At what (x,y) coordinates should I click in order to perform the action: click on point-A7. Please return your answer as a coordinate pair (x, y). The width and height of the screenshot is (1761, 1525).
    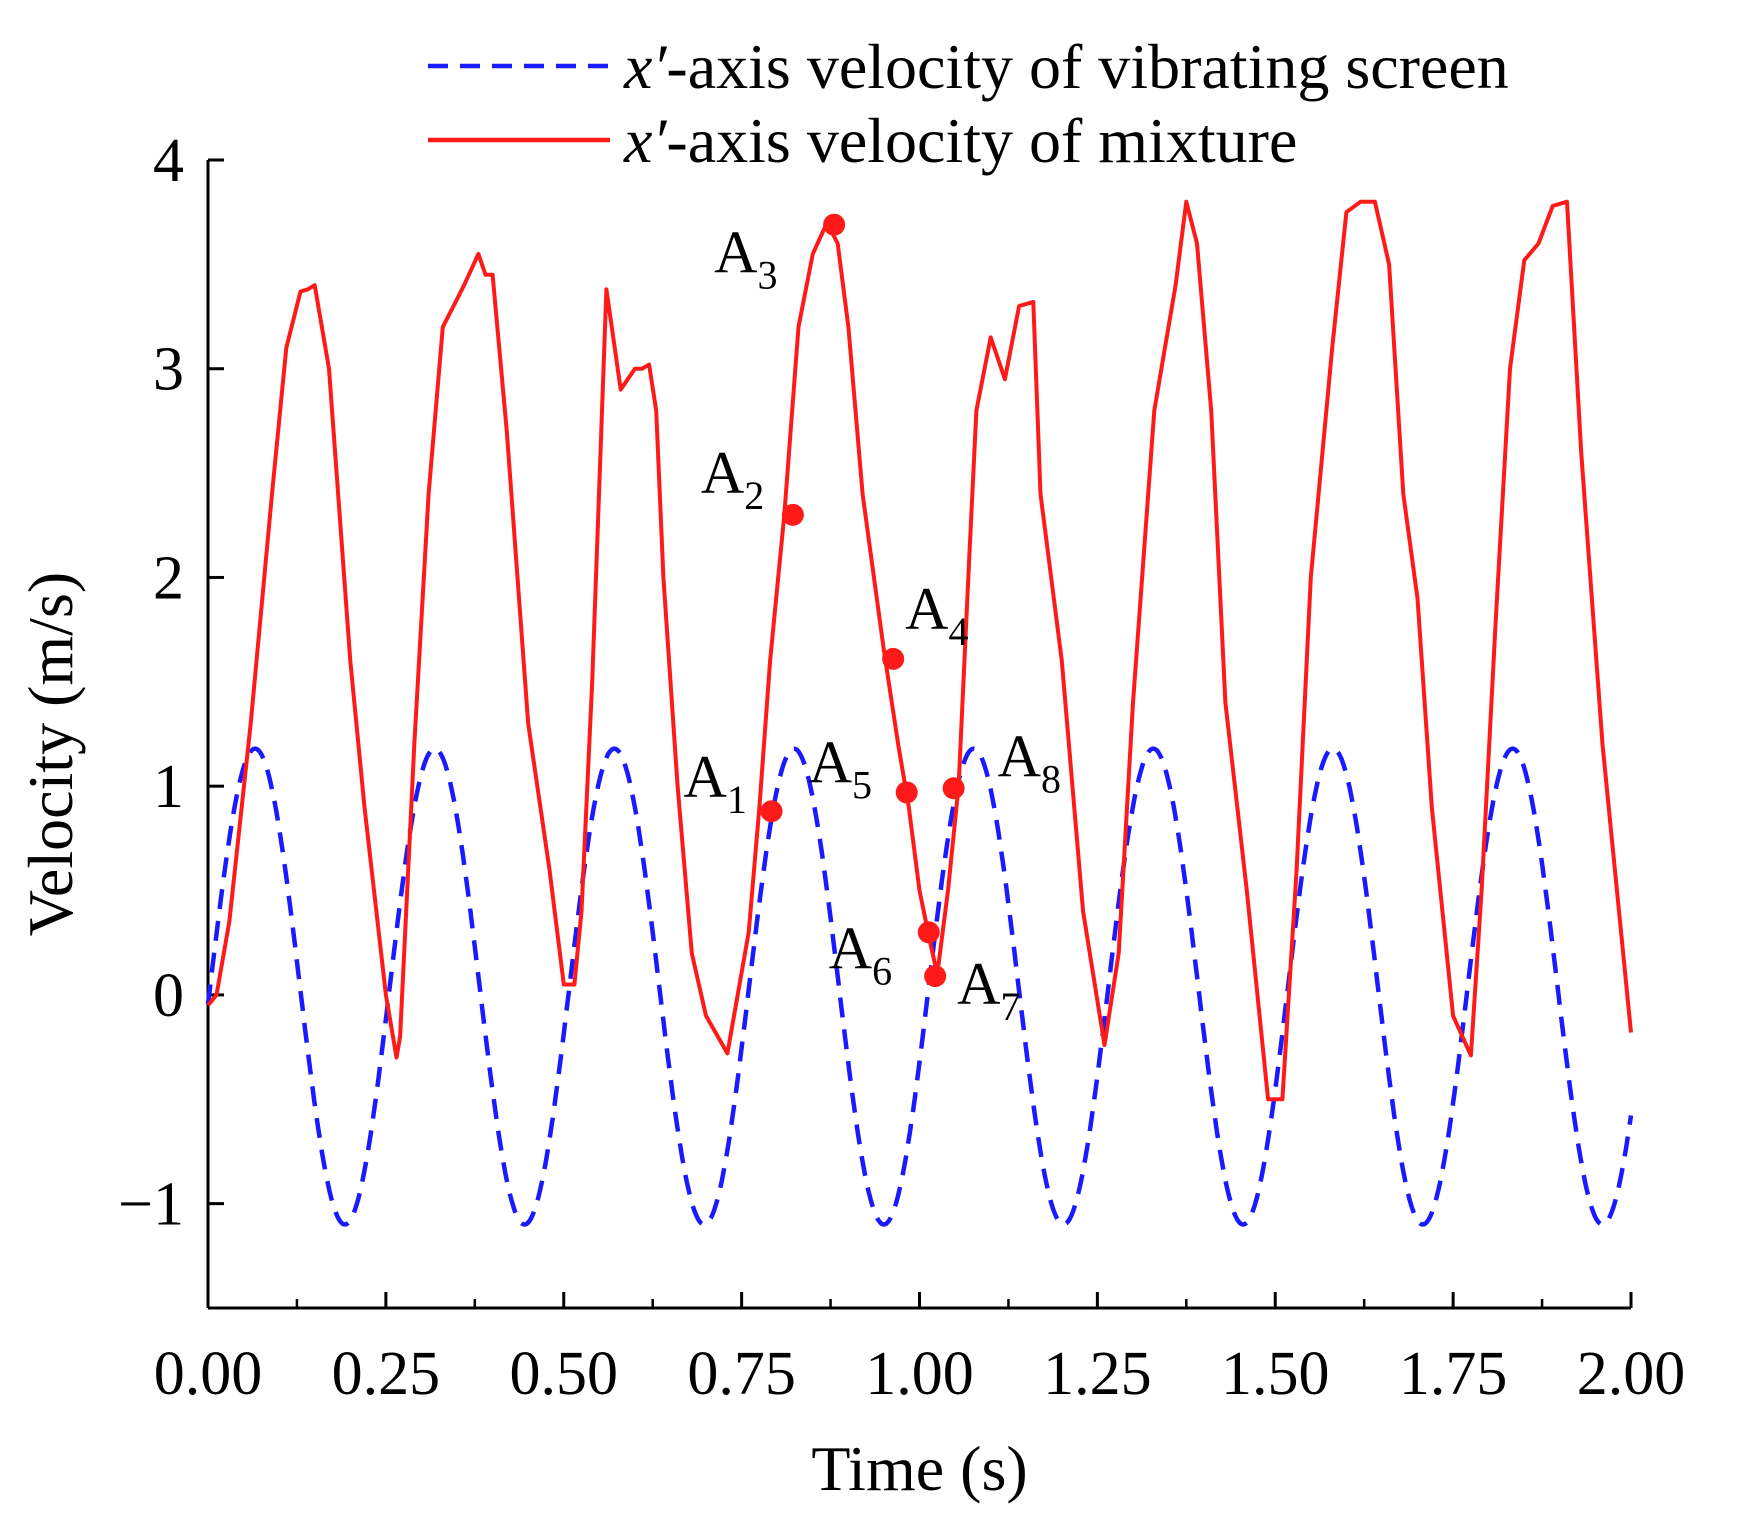
    Looking at the image, I should click on (935, 976).